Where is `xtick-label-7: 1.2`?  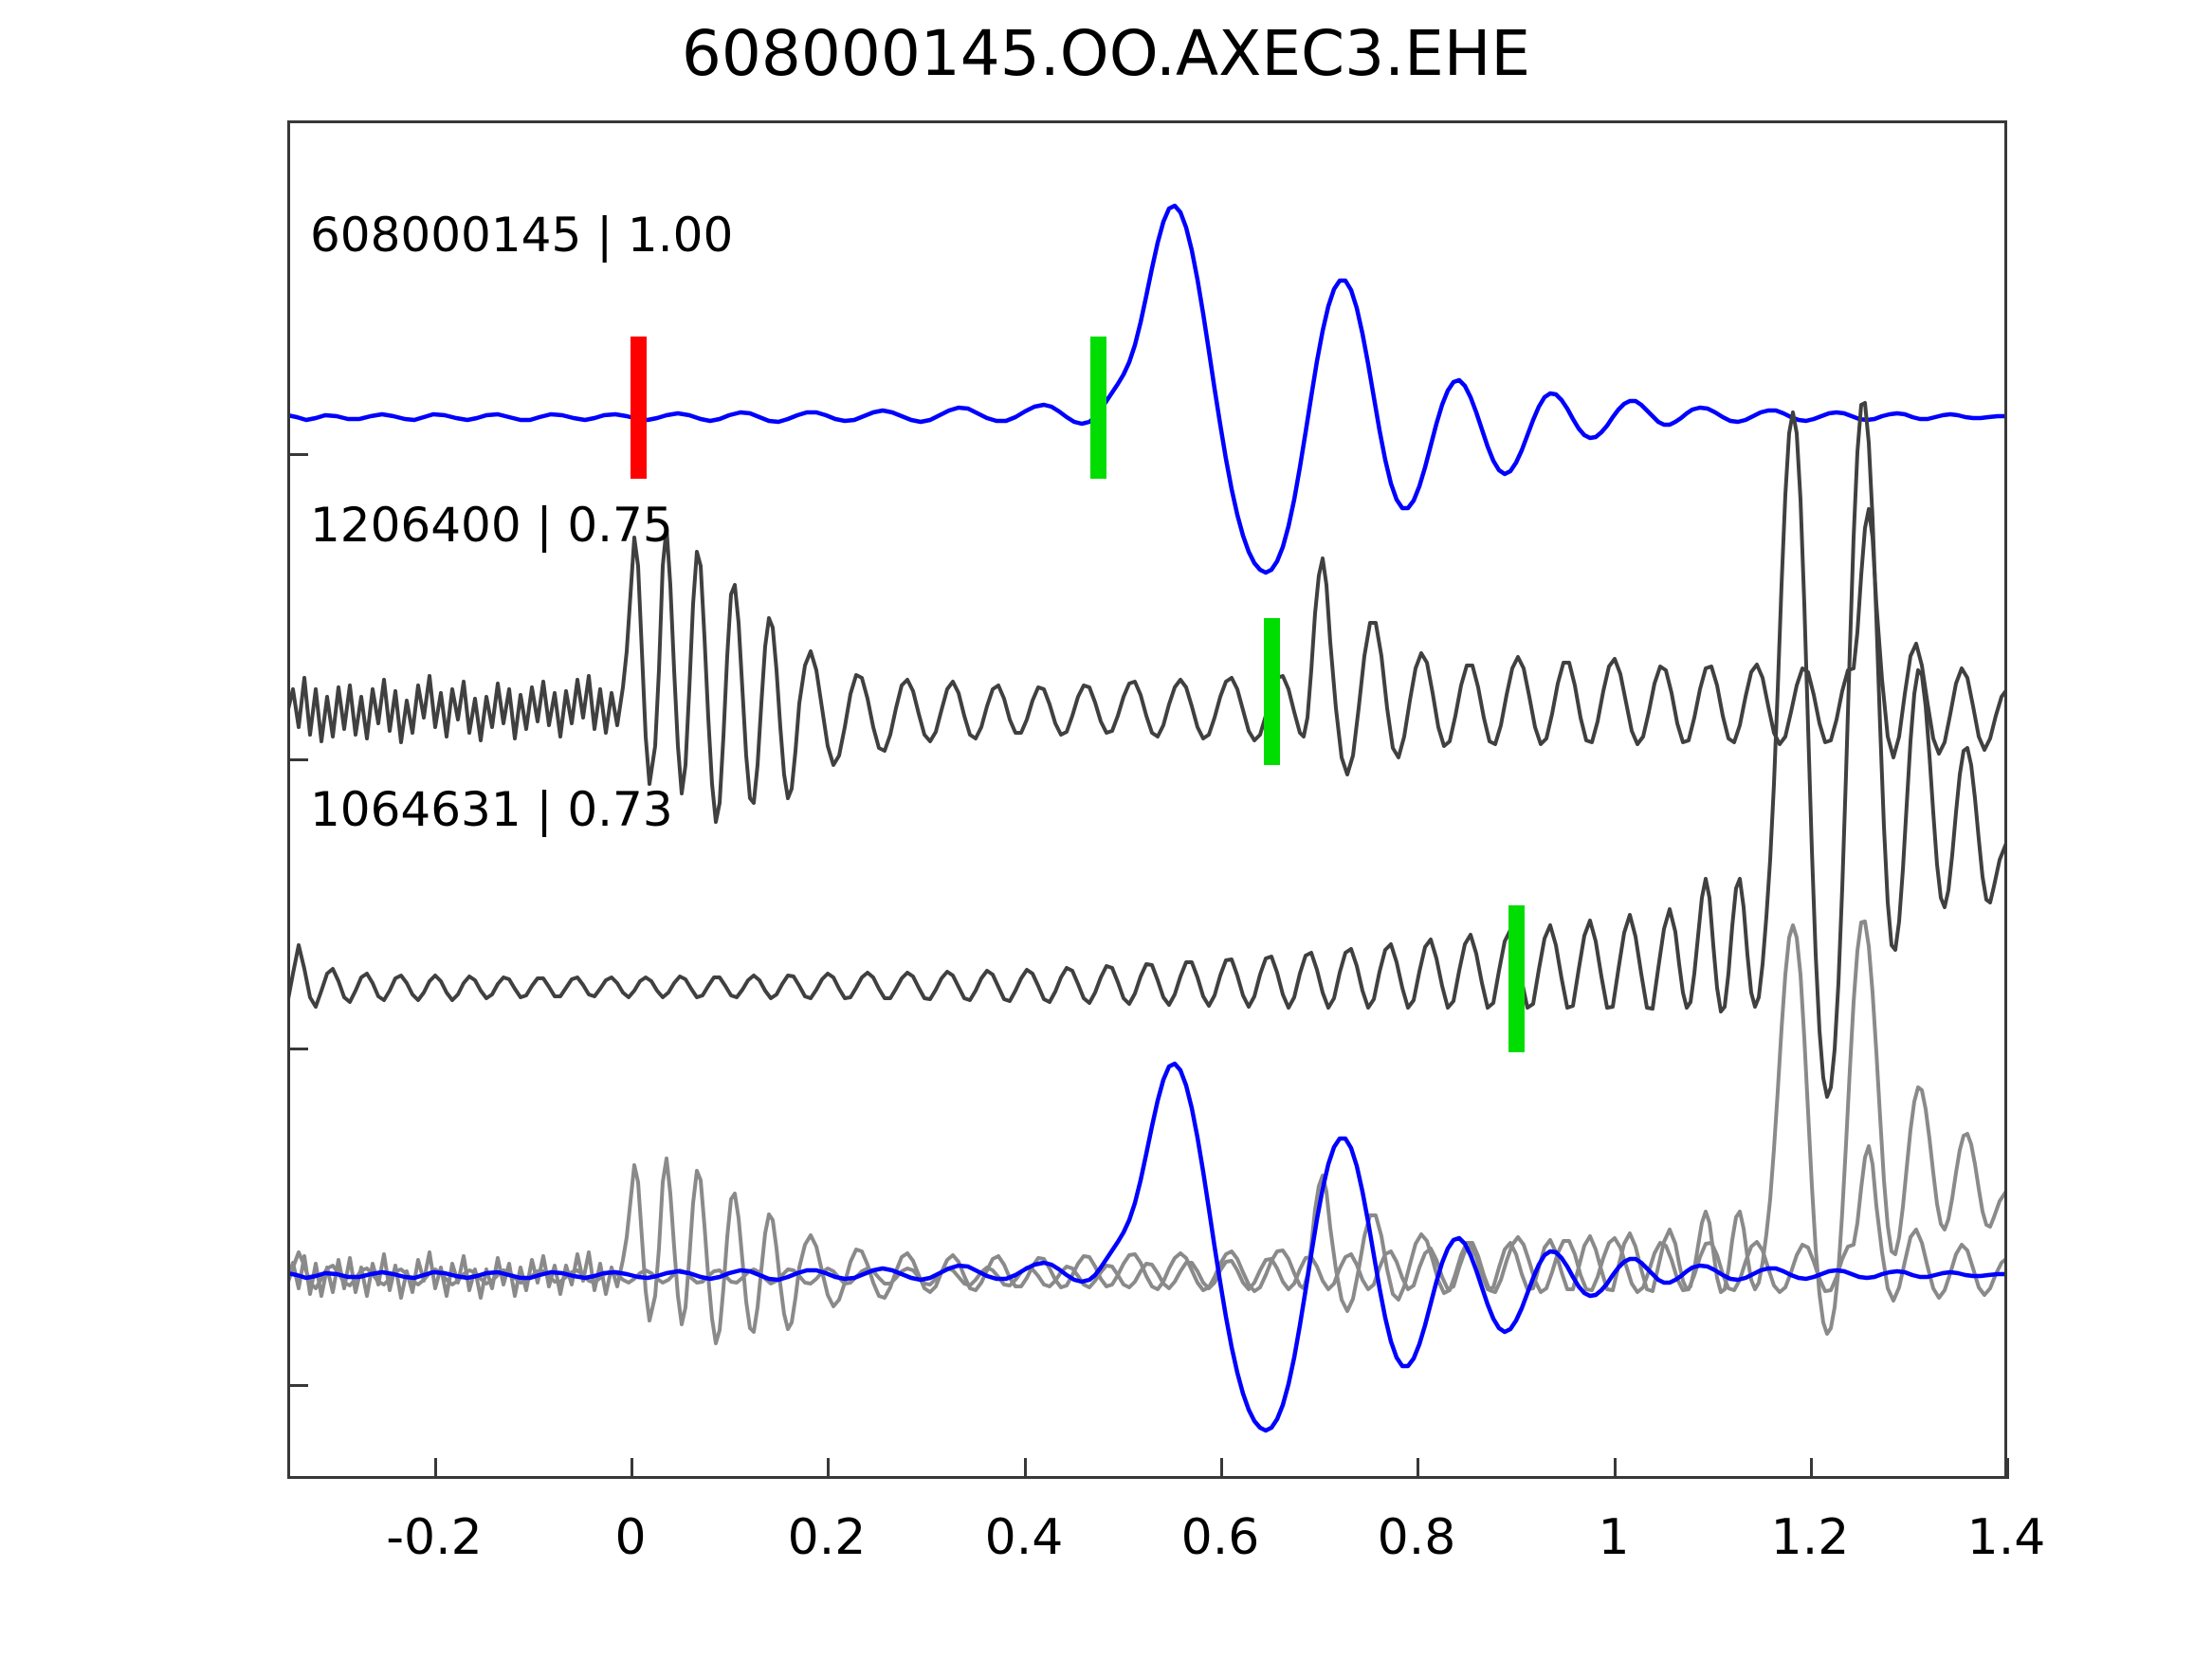
xtick-label-7: 1.2 is located at coordinates (1810, 1537).